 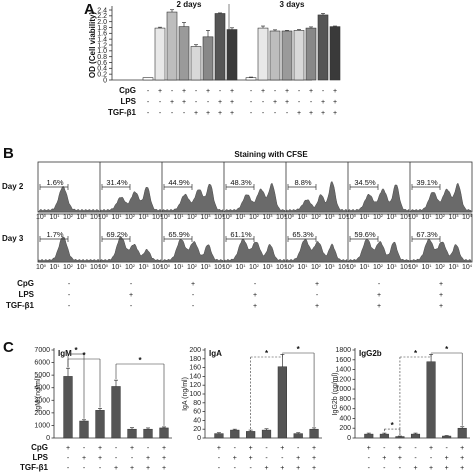 I want to click on panel-c-subtitle: IgA, so click(x=215, y=353).